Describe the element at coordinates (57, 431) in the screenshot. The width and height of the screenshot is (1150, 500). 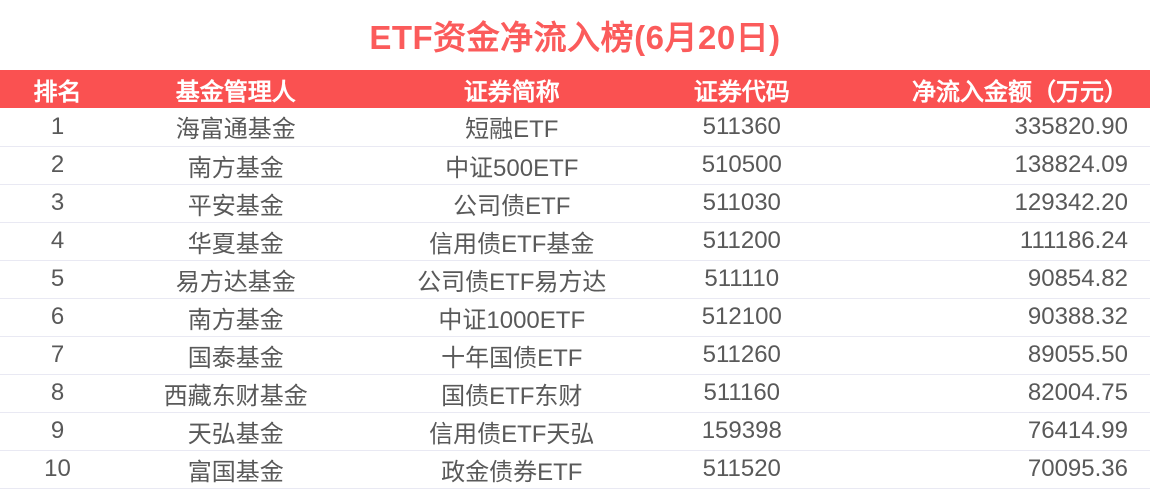
I see `cell-rank: 9` at that location.